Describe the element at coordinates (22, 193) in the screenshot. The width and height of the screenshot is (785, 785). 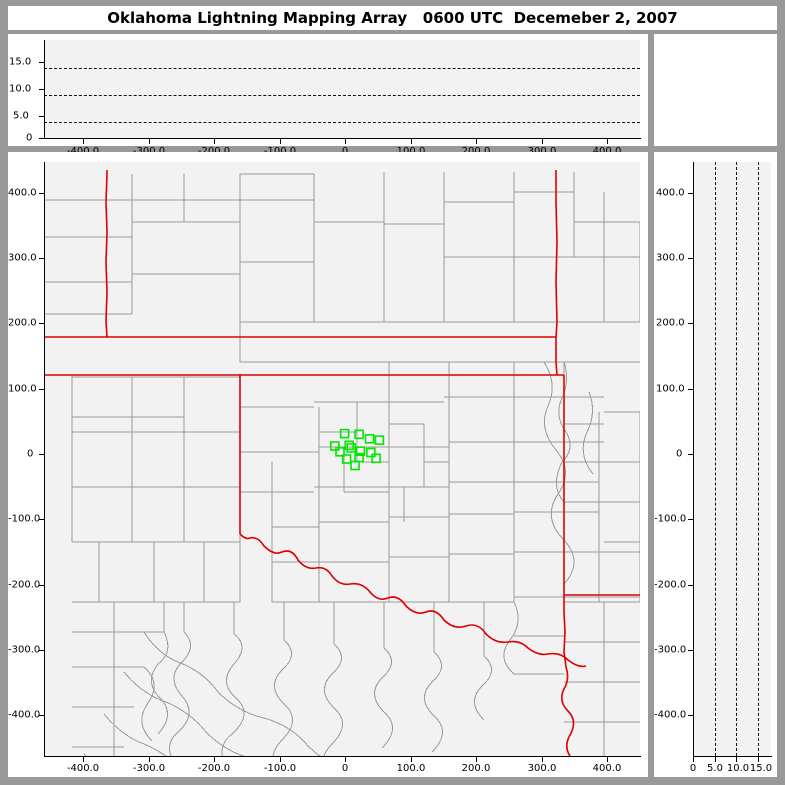
I see `map-ylabel-400: 400.0` at that location.